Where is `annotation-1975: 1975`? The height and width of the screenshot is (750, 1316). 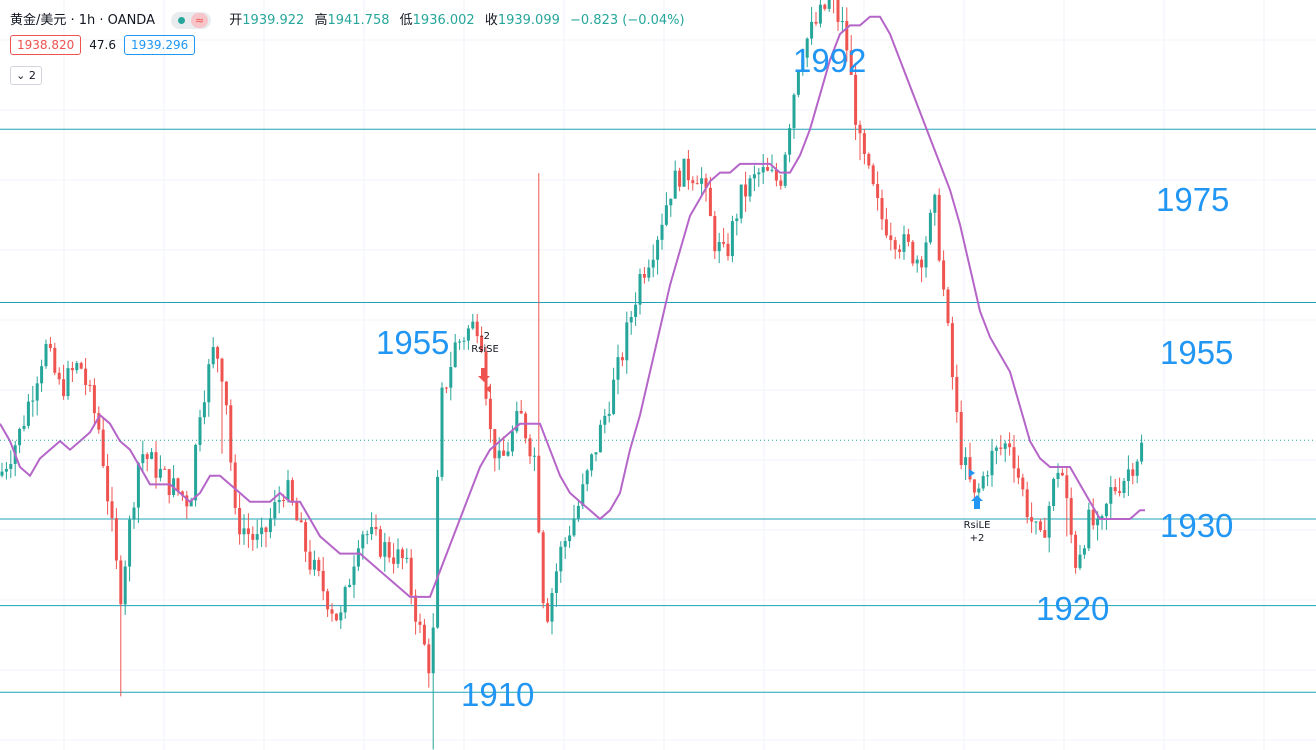 annotation-1975: 1975 is located at coordinates (1193, 199).